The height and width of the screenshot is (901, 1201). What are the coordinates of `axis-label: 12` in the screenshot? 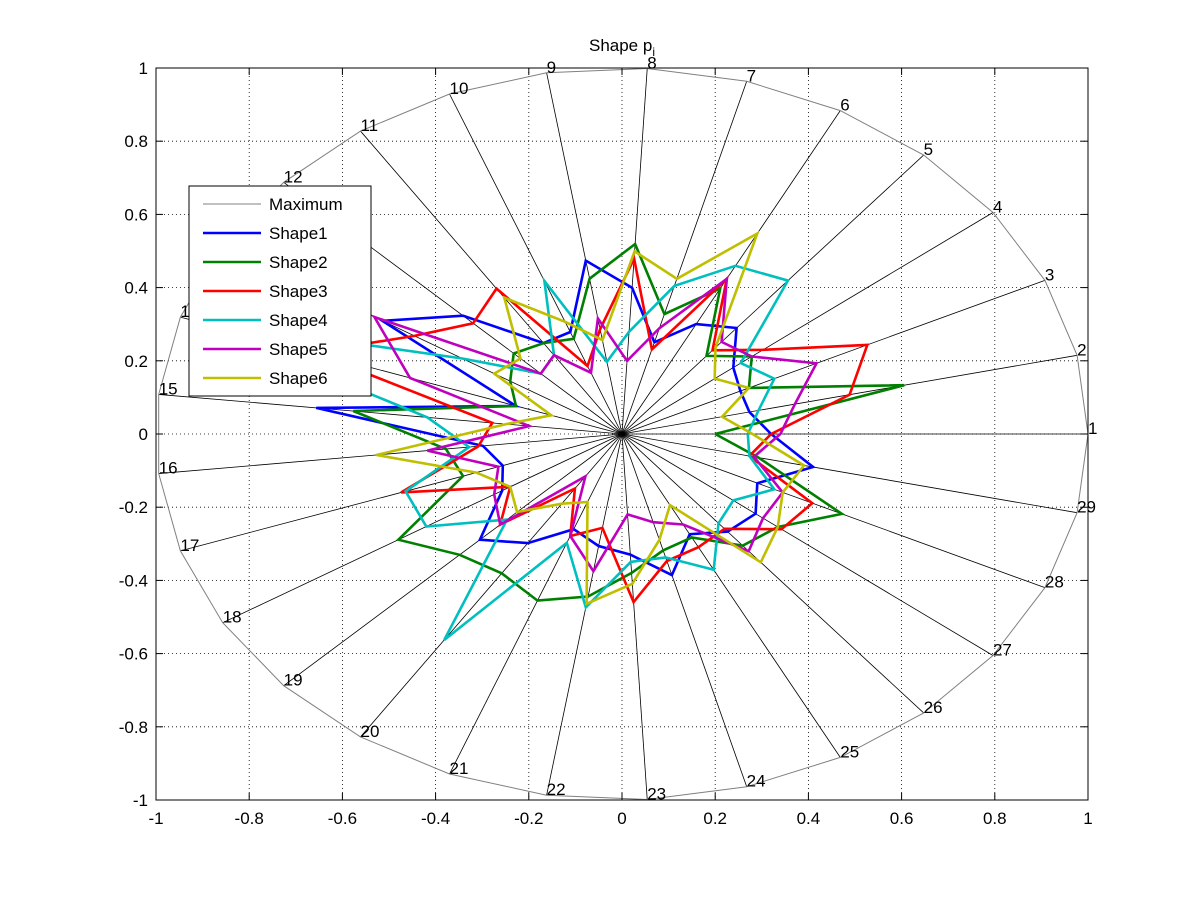 It's located at (293, 176).